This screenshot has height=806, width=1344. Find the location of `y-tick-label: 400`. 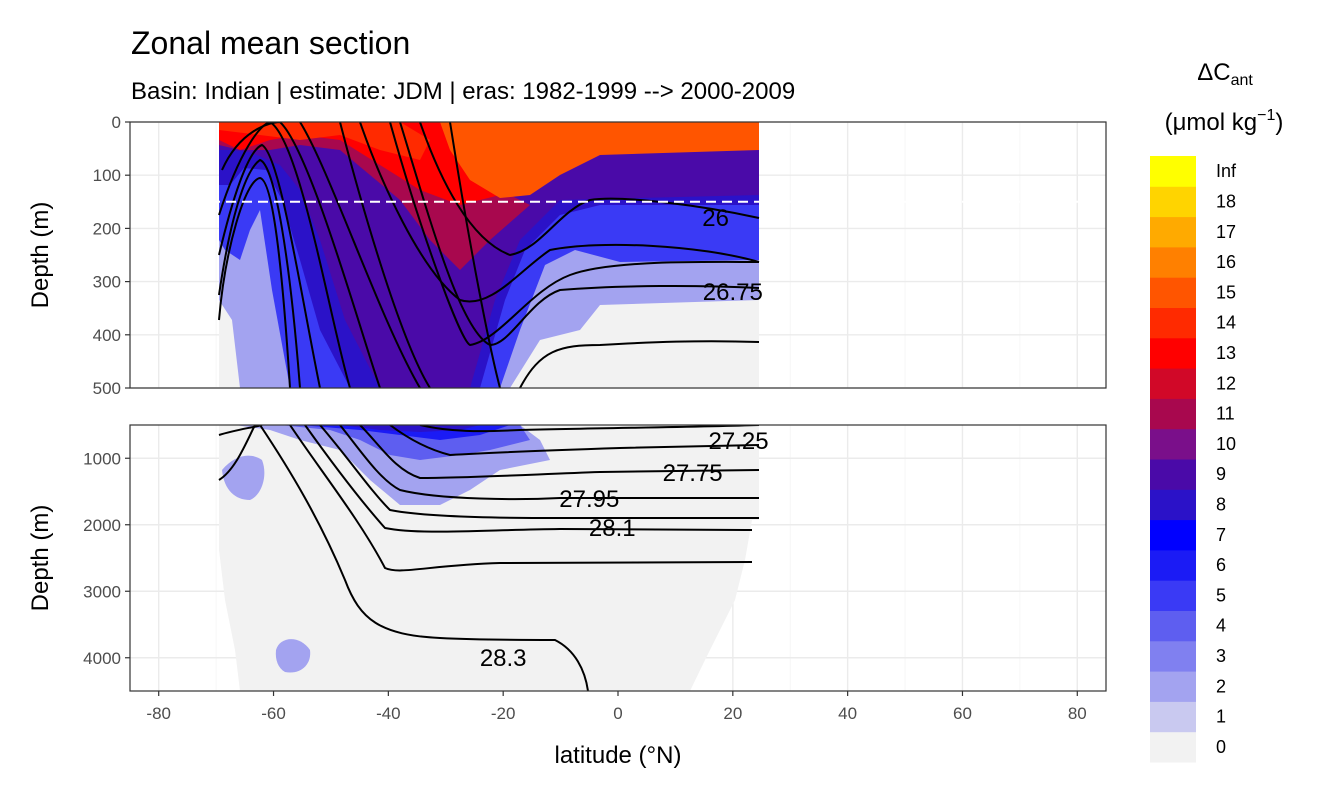

y-tick-label: 400 is located at coordinates (107, 335).